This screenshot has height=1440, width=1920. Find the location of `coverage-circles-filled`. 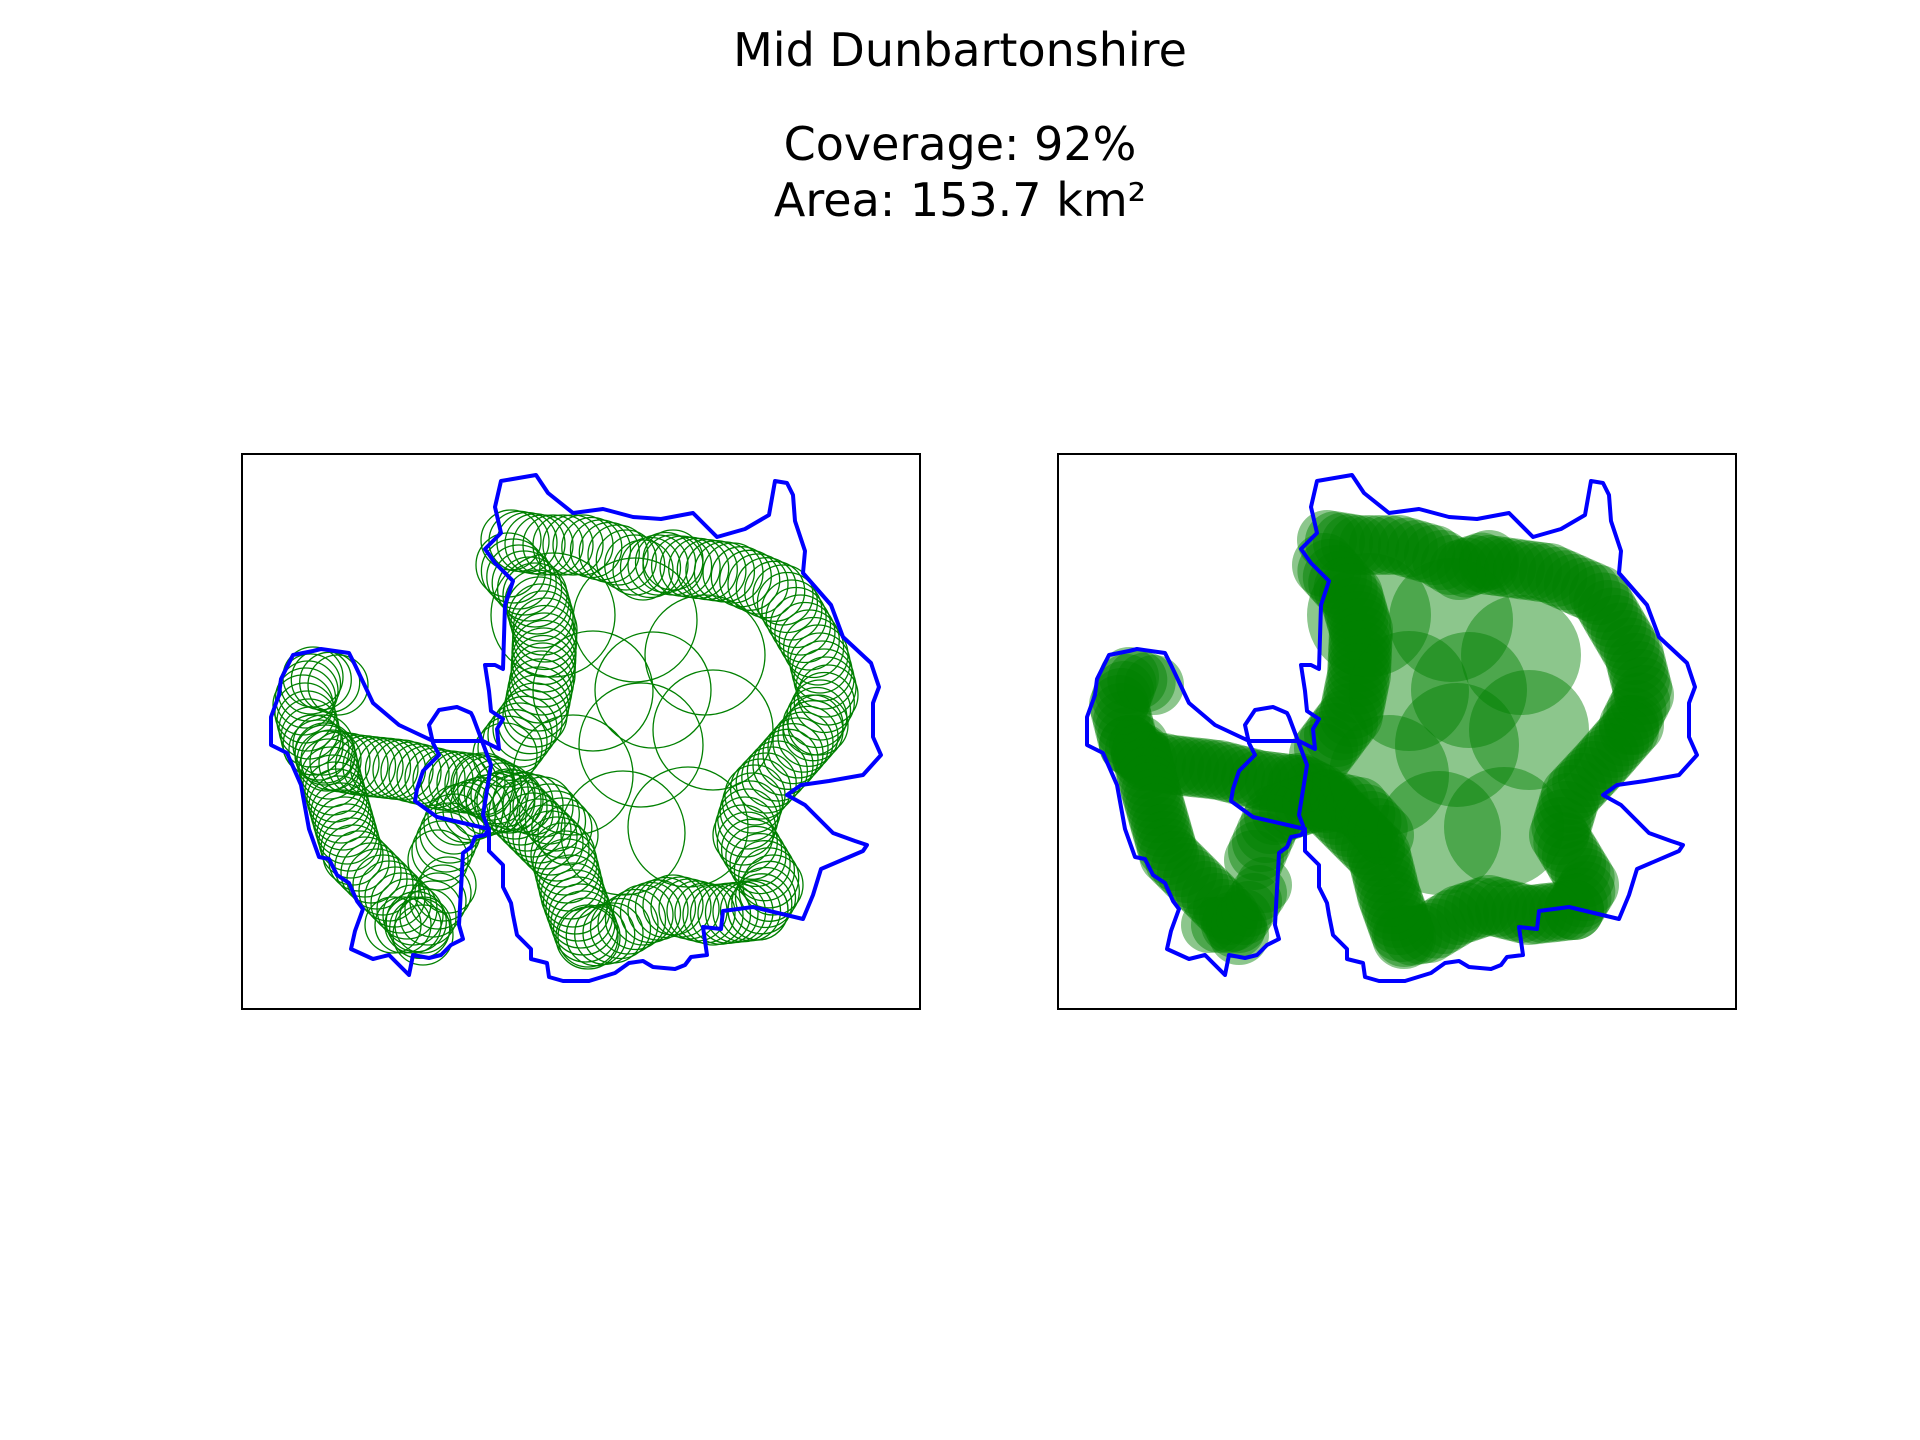

coverage-circles-filled is located at coordinates (1381, 739).